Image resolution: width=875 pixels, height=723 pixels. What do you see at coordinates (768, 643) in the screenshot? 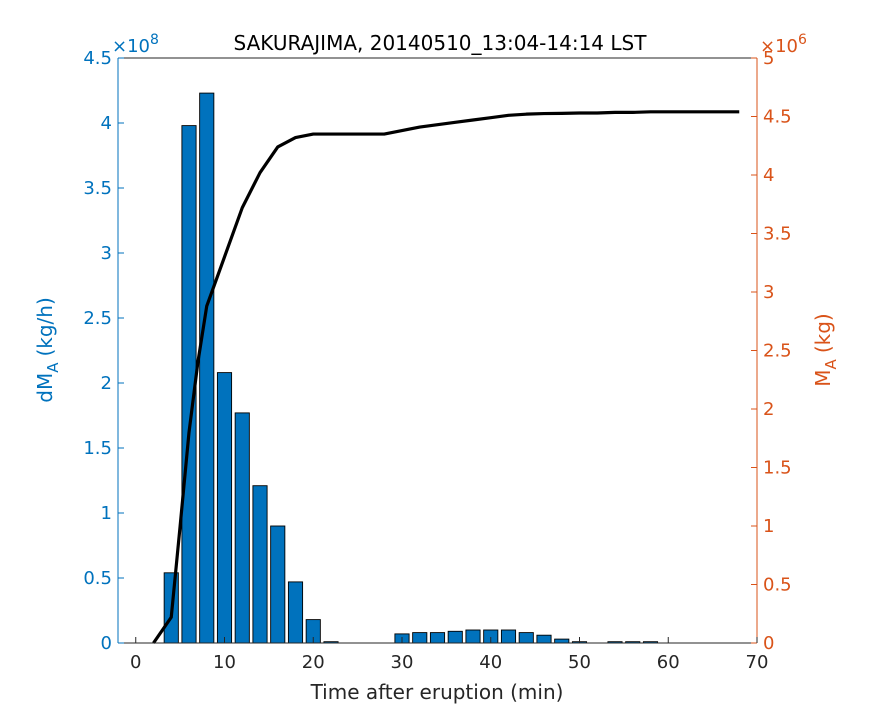
I see `right-tick-label: 0` at bounding box center [768, 643].